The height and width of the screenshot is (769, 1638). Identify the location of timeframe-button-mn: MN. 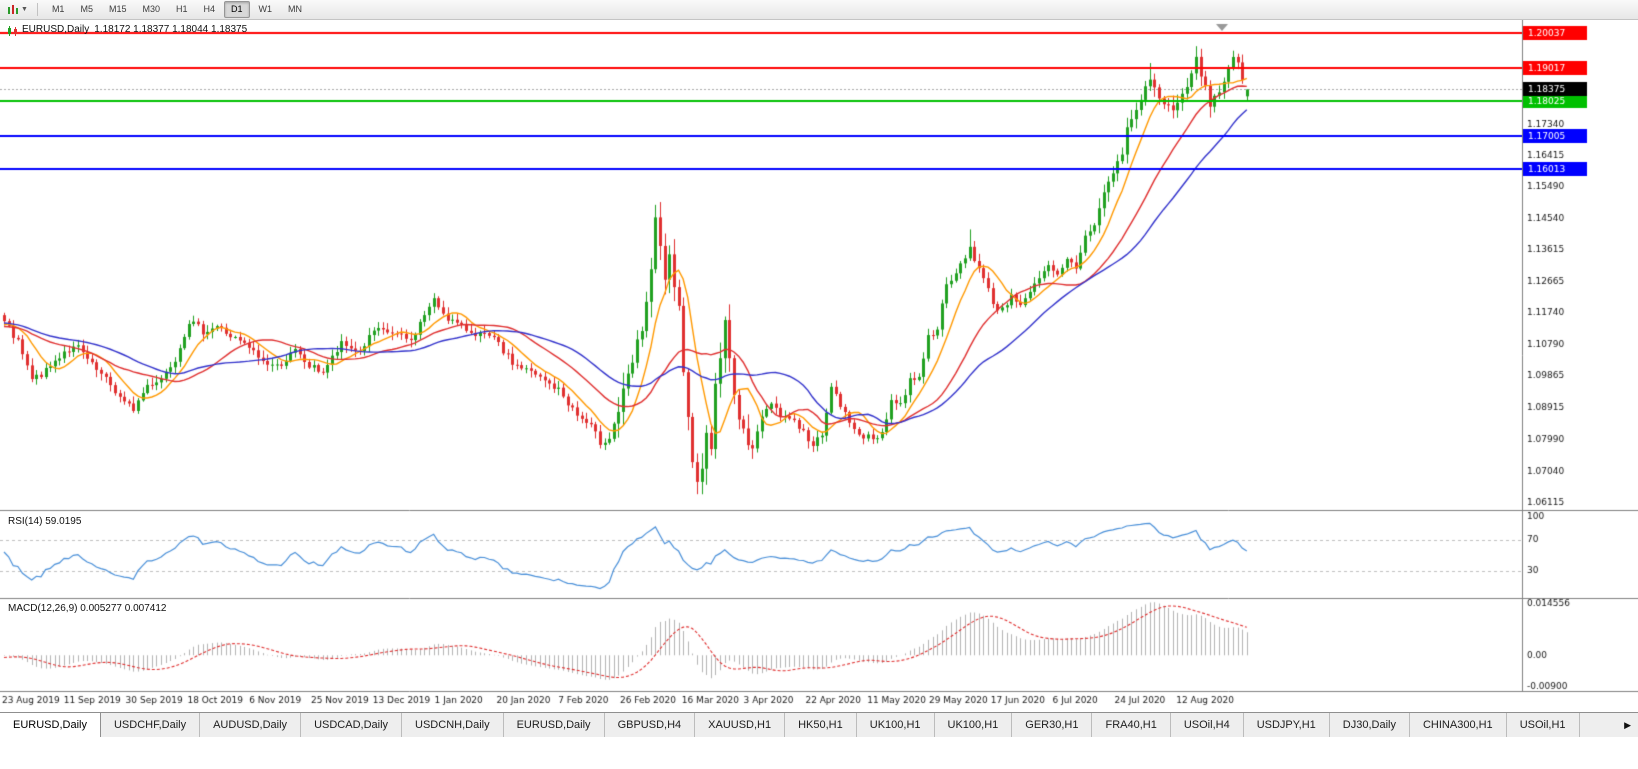
(295, 9).